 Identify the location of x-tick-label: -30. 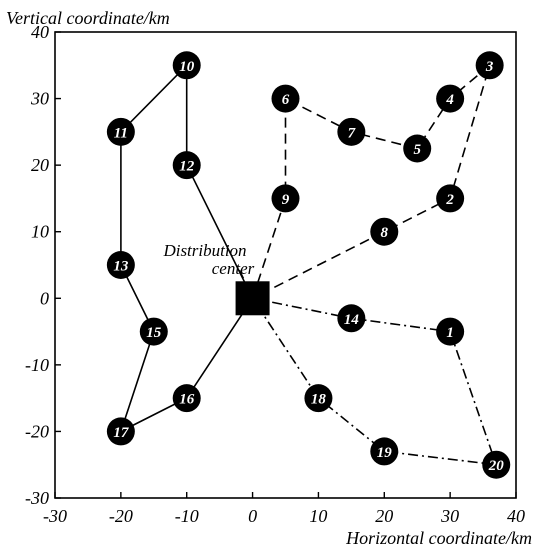
(55, 516).